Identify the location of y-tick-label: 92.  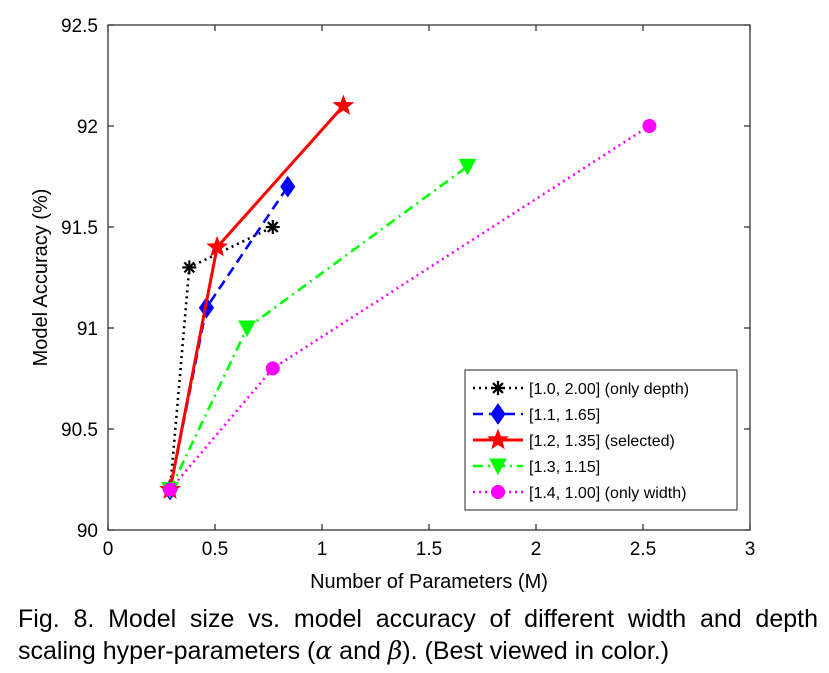
(87, 127).